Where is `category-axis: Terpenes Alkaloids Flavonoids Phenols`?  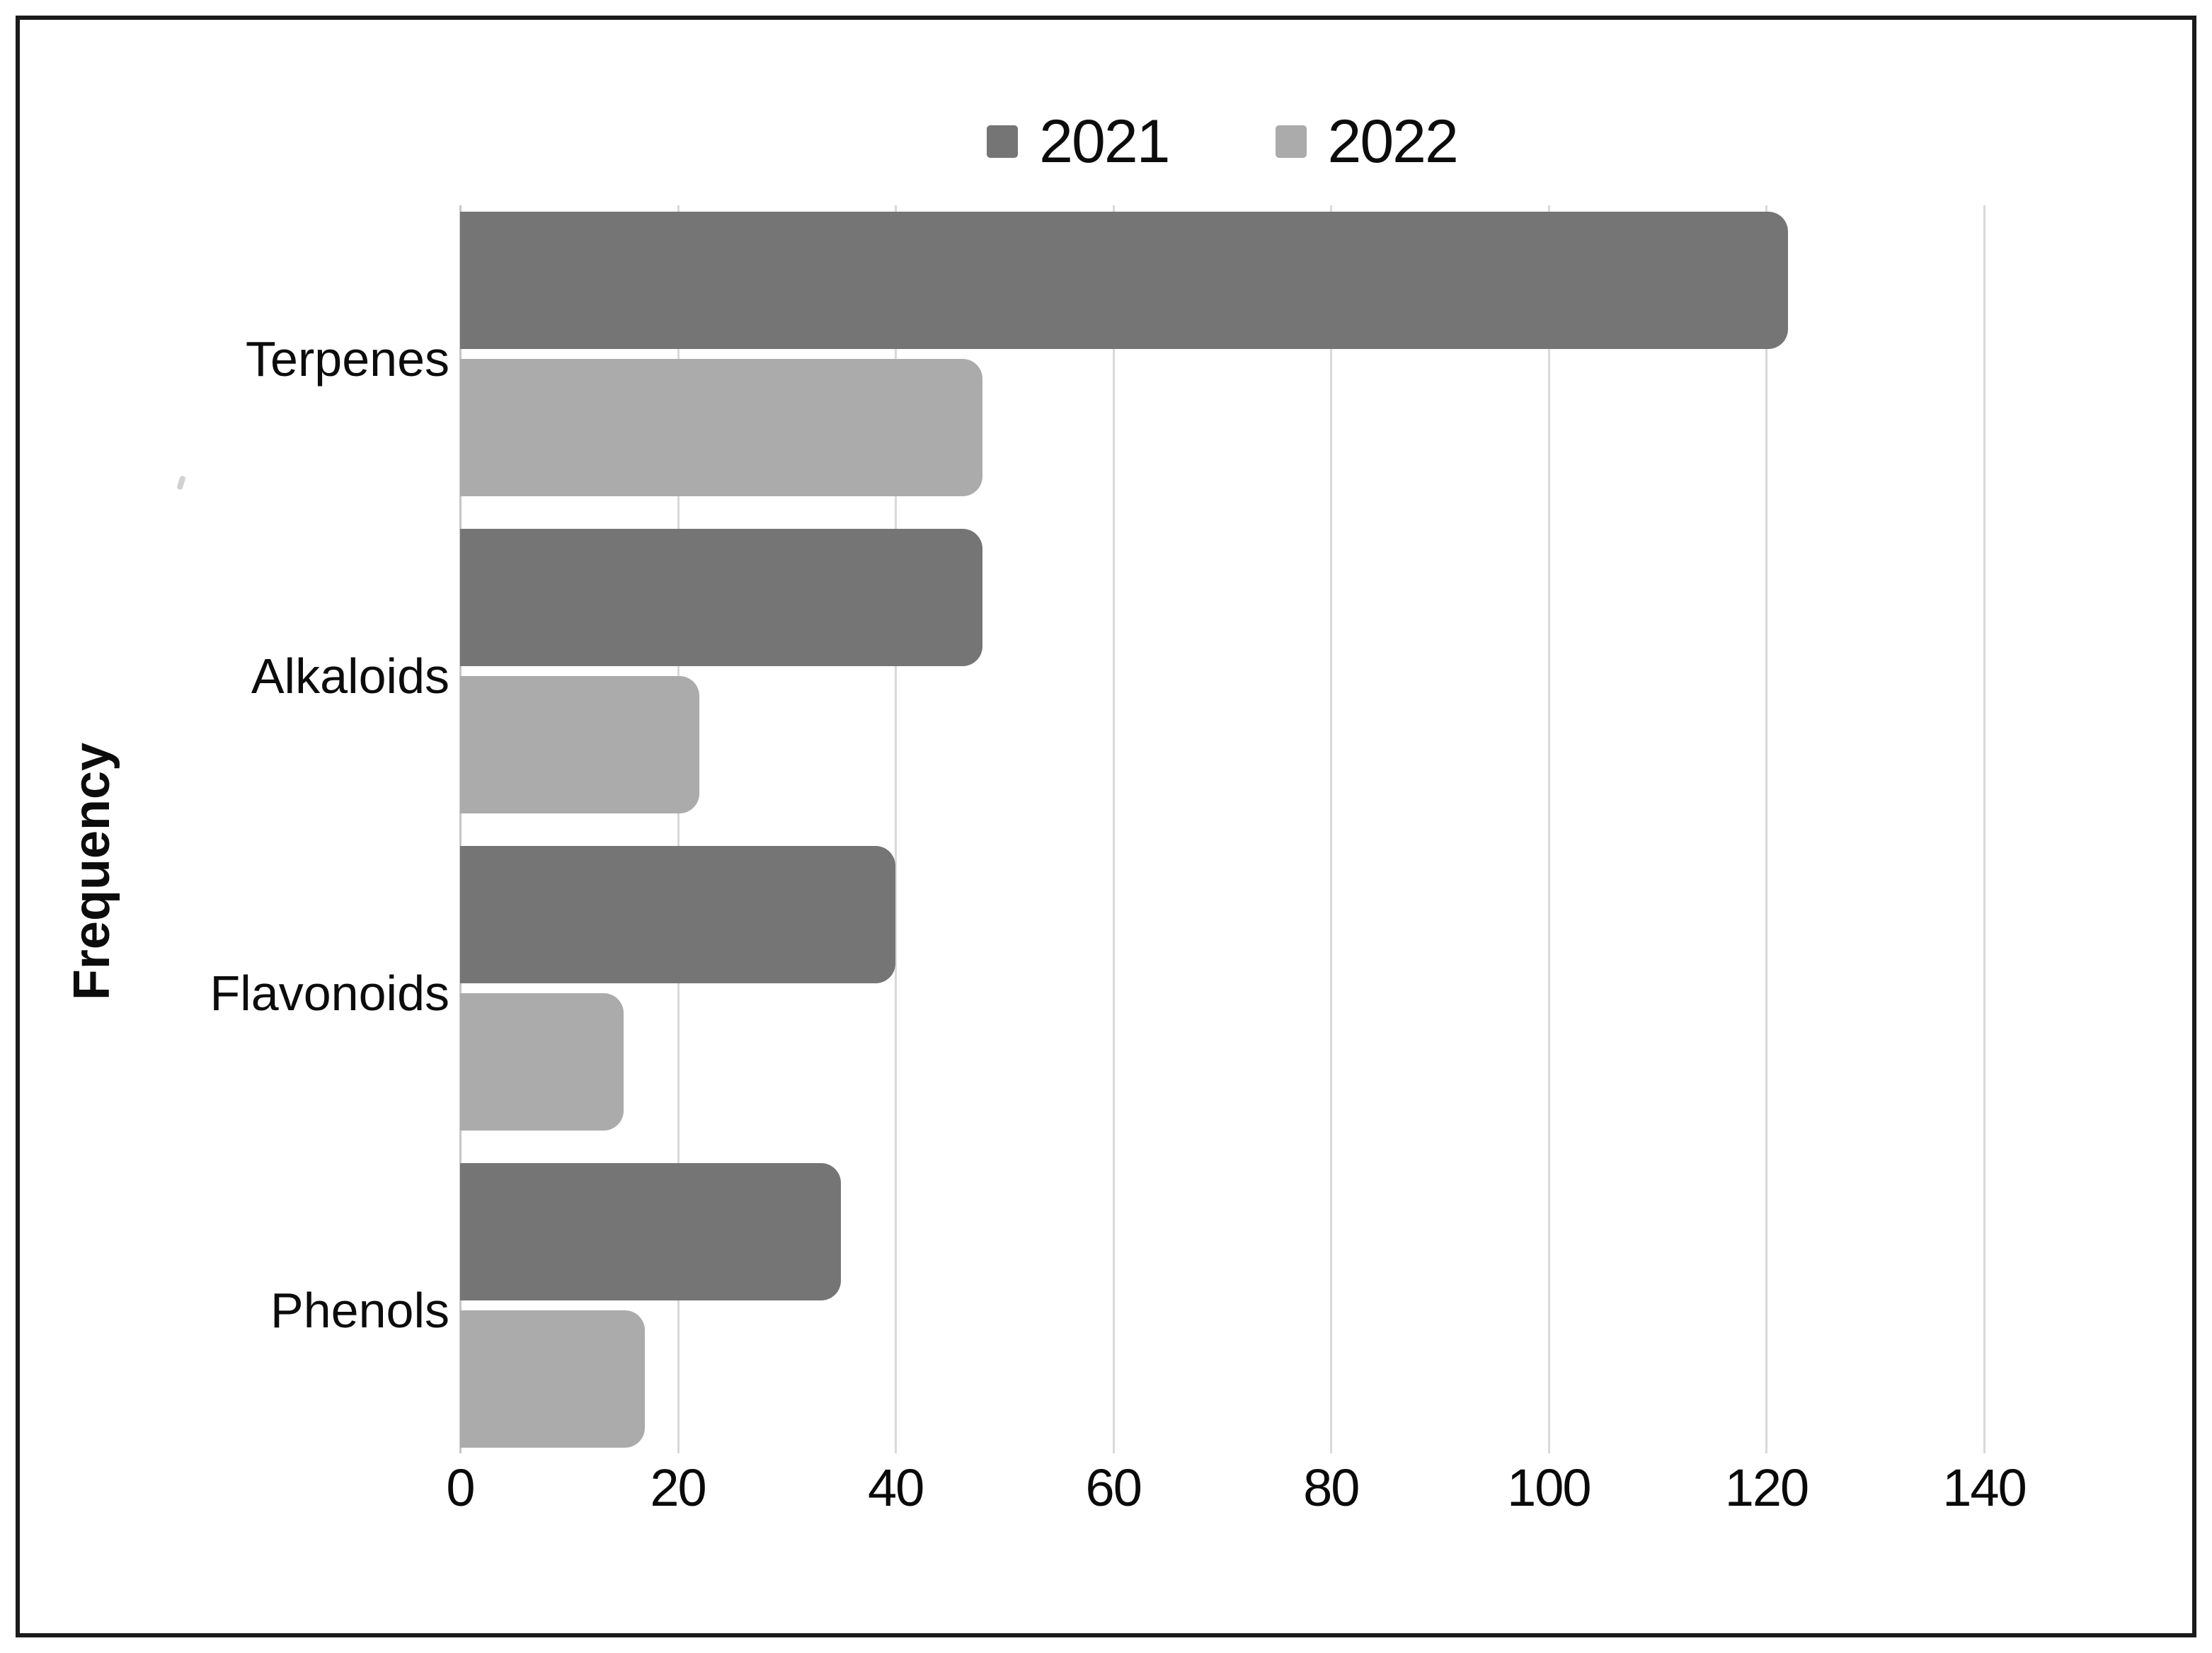 category-axis: Terpenes Alkaloids Flavonoids Phenols is located at coordinates (253, 829).